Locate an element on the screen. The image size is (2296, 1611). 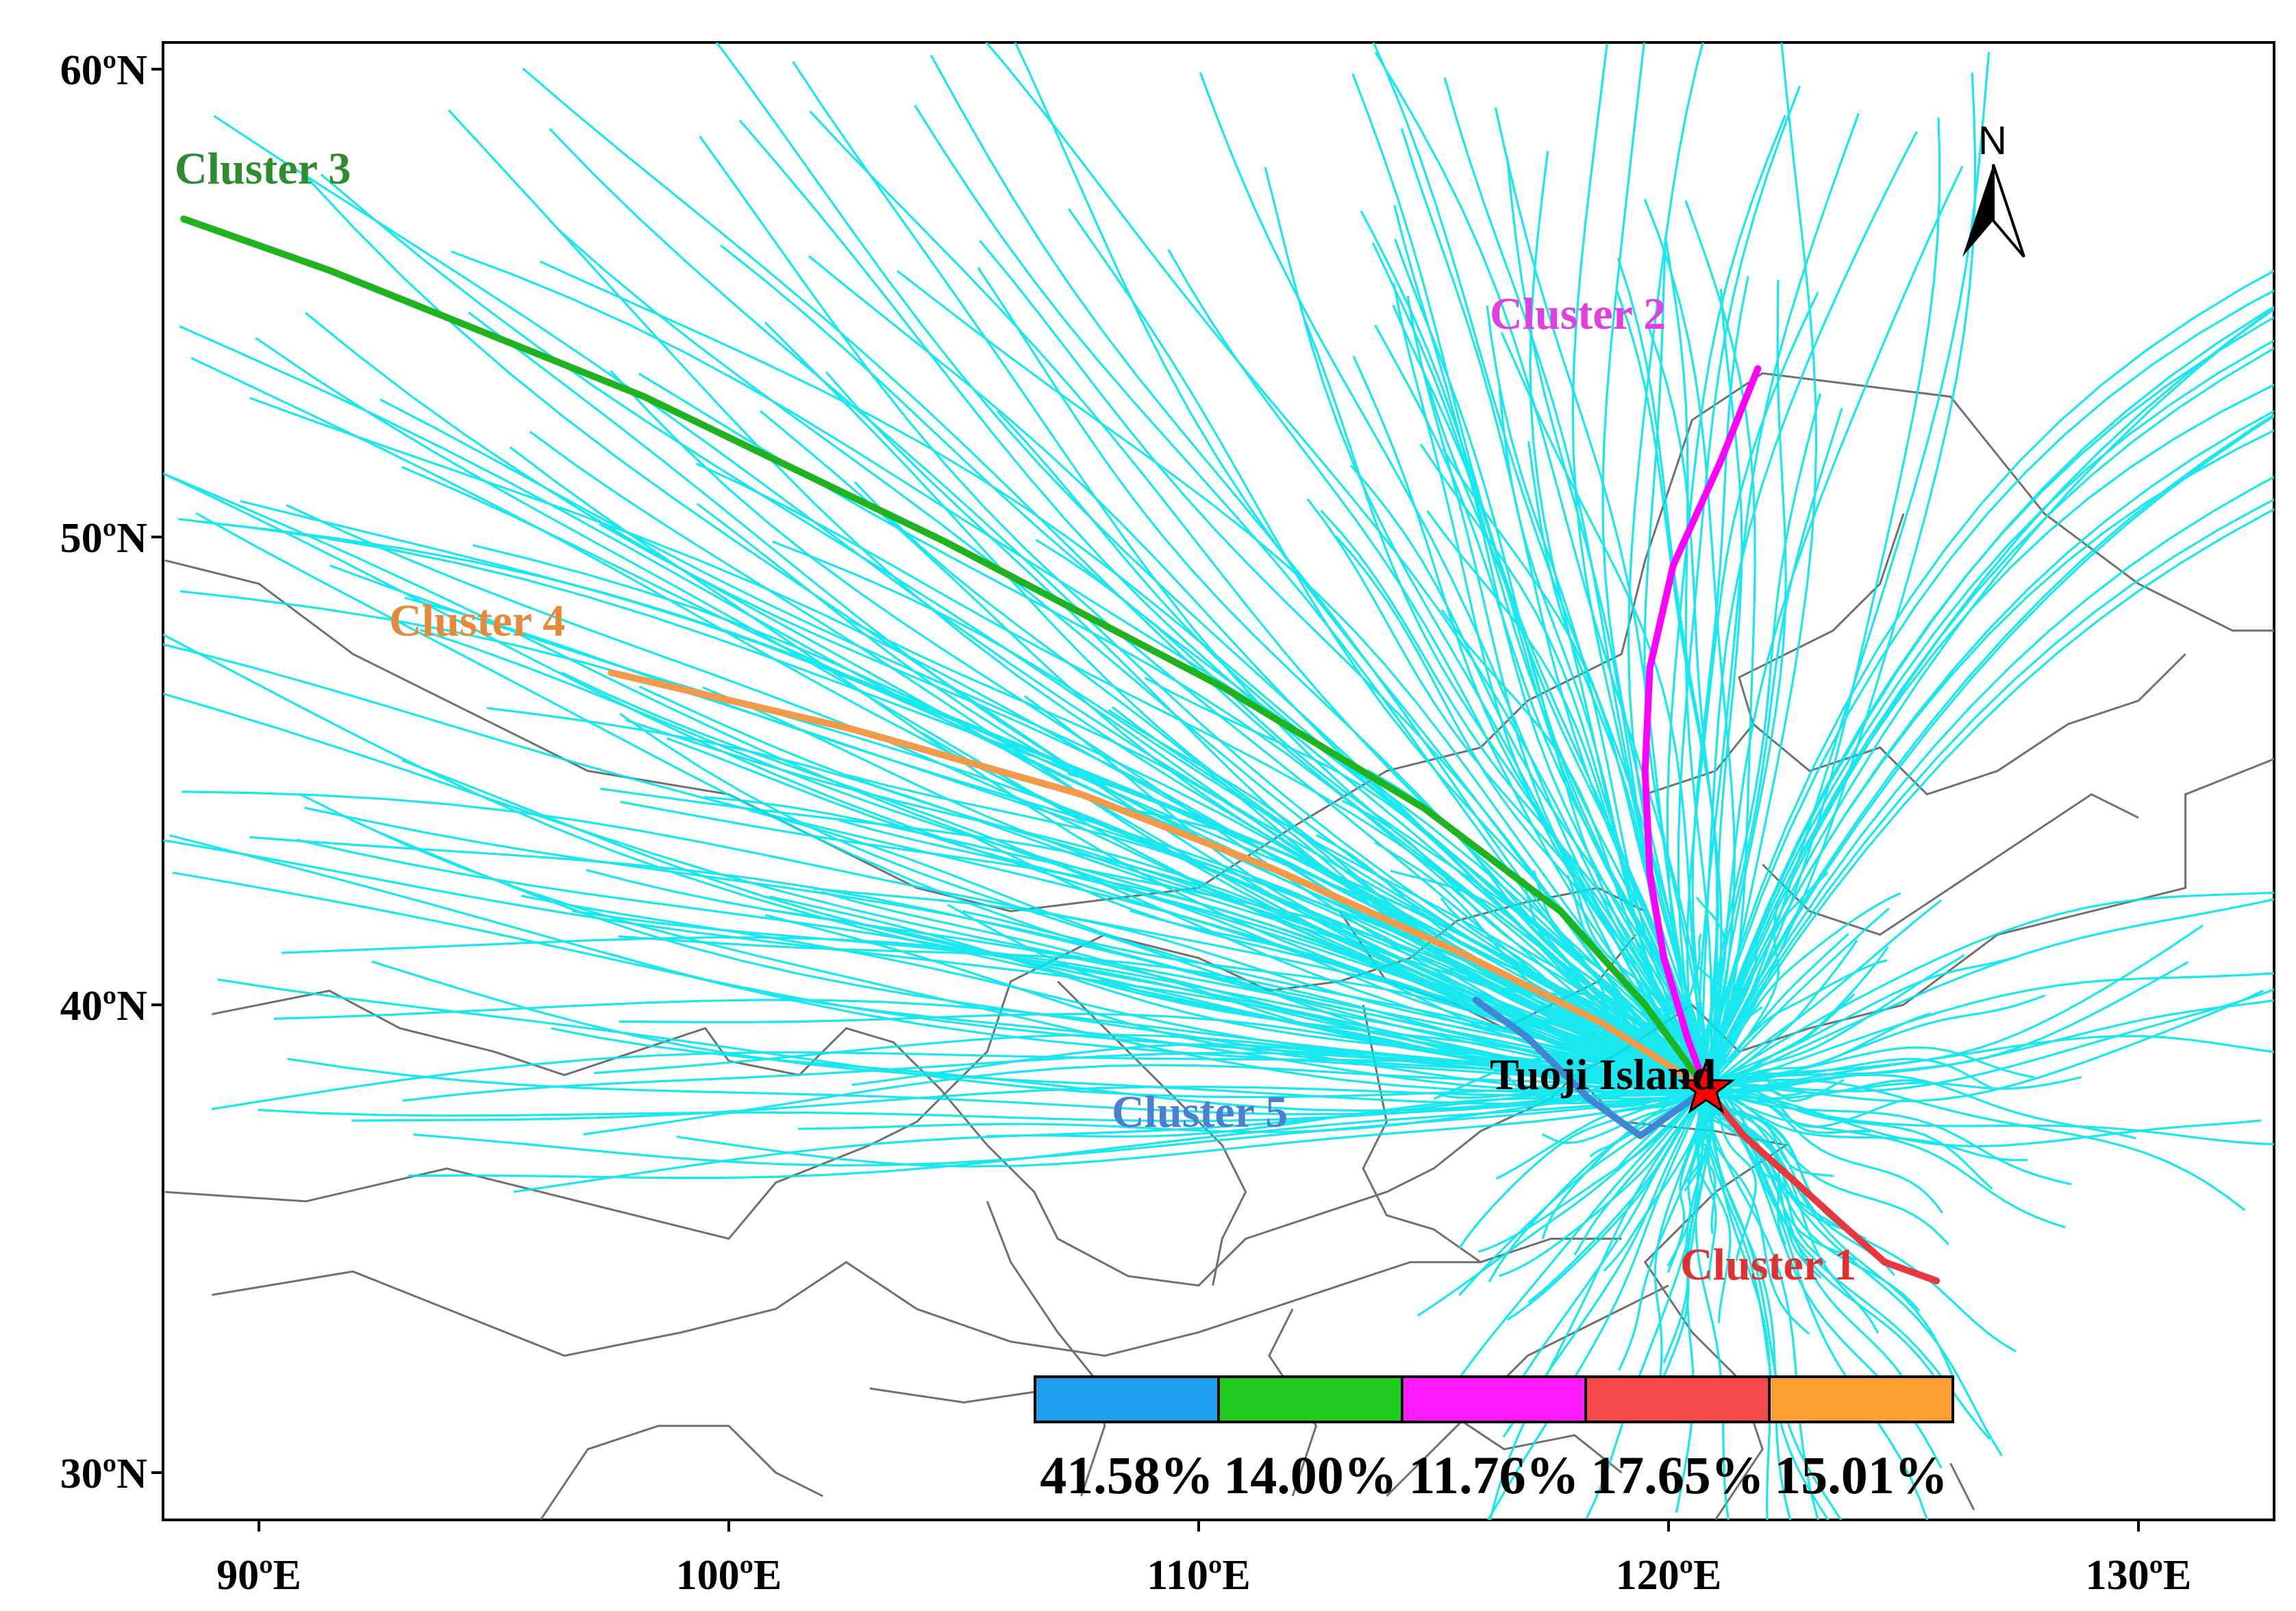
cluster-1-label: Cluster 1 is located at coordinates (1768, 1265).